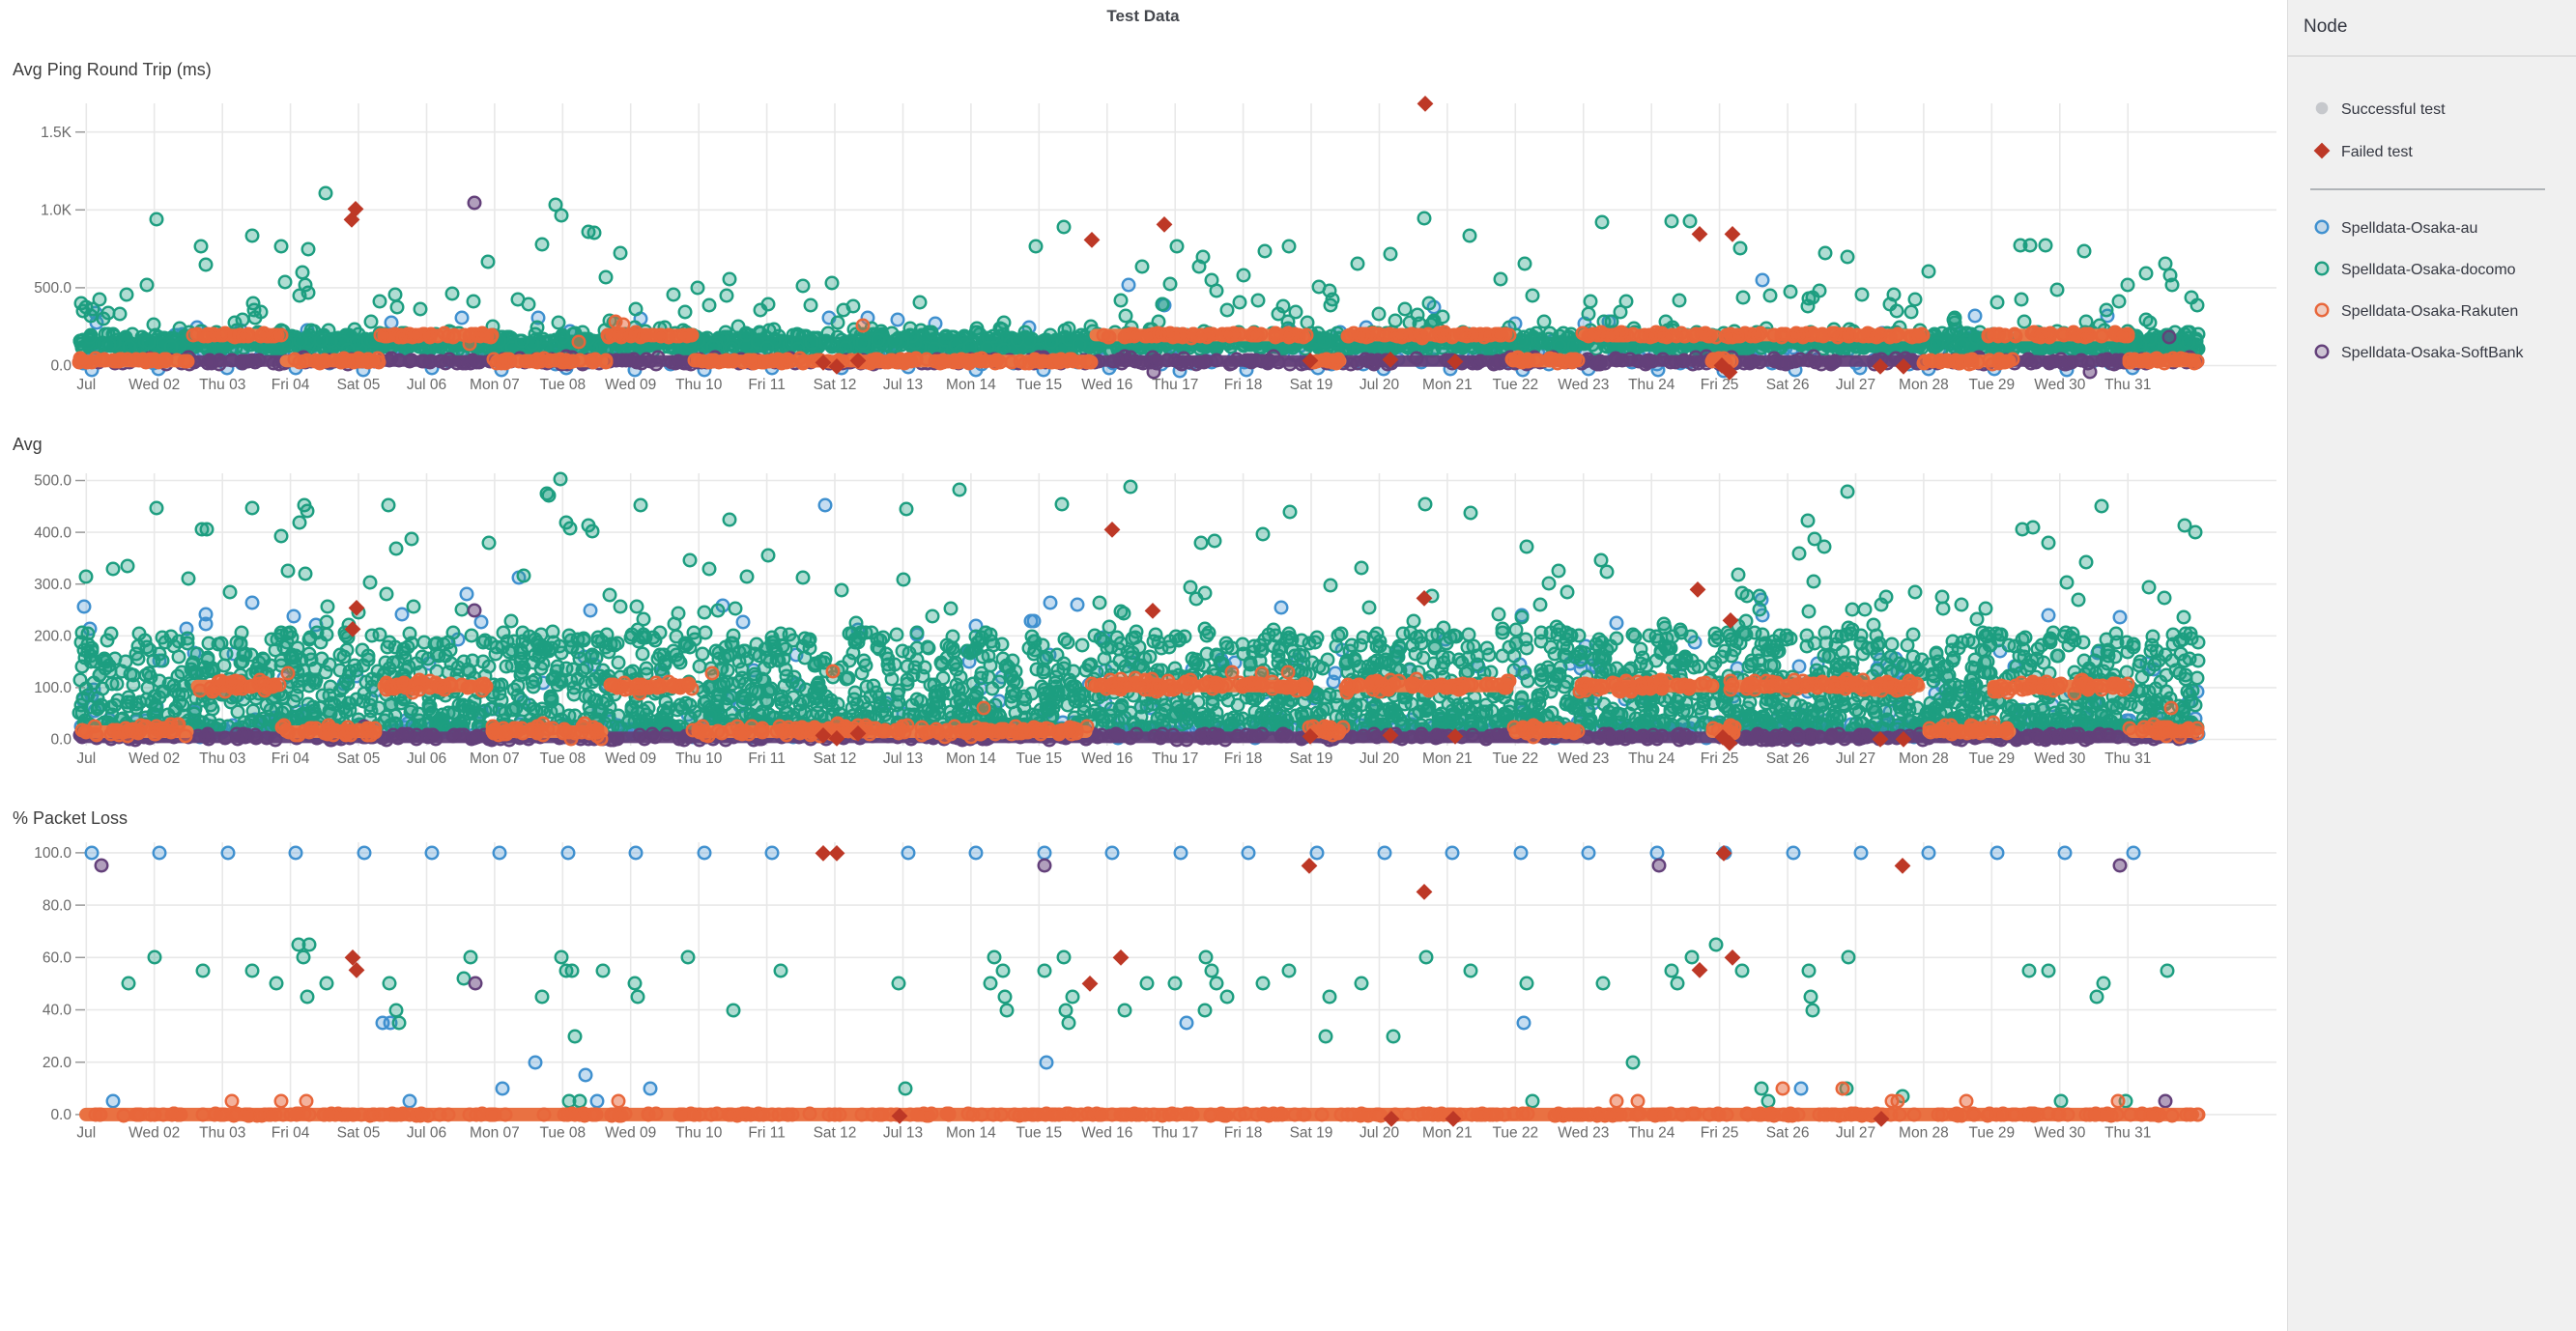  Describe the element at coordinates (113, 69) in the screenshot. I see `svg-text: Avg Ping Round Trip (ms)` at that location.